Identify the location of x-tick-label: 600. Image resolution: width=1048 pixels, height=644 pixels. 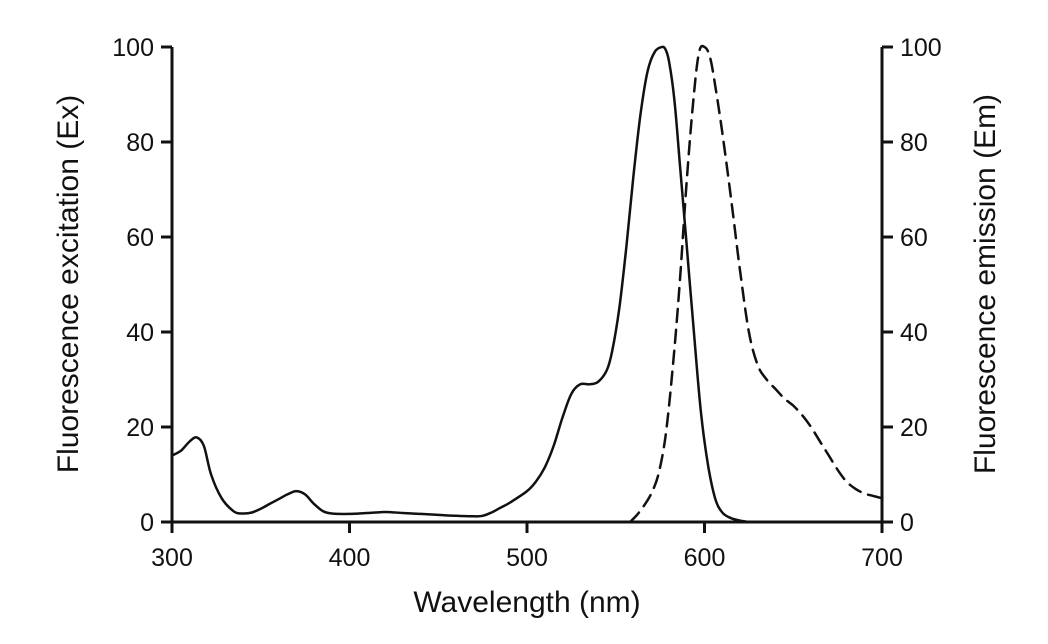
(705, 558).